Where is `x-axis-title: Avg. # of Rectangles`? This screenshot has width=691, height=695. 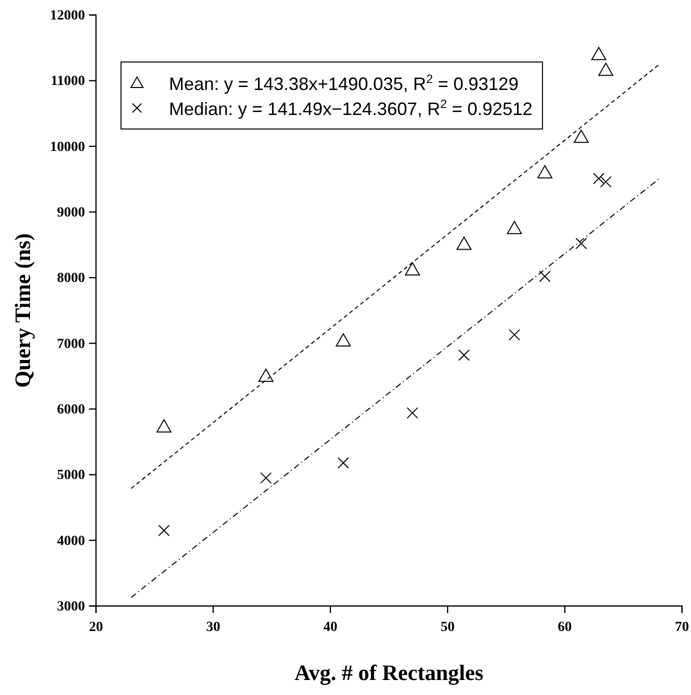
x-axis-title: Avg. # of Rectangles is located at coordinates (389, 672).